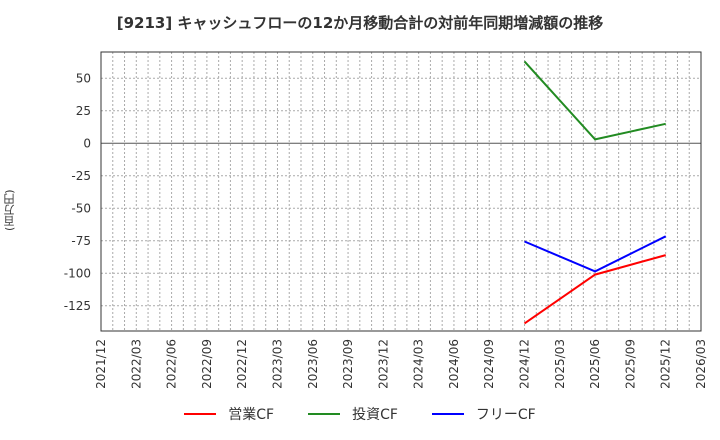  What do you see at coordinates (454, 364) in the screenshot?
I see `x-tick-label: 2024/06` at bounding box center [454, 364].